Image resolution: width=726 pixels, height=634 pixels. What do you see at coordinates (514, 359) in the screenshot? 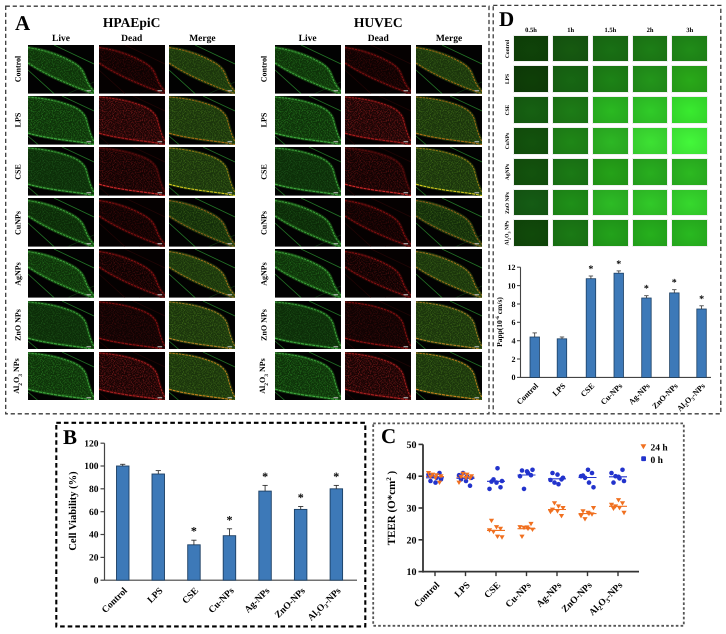
I see `svg-text: 2` at bounding box center [514, 359].